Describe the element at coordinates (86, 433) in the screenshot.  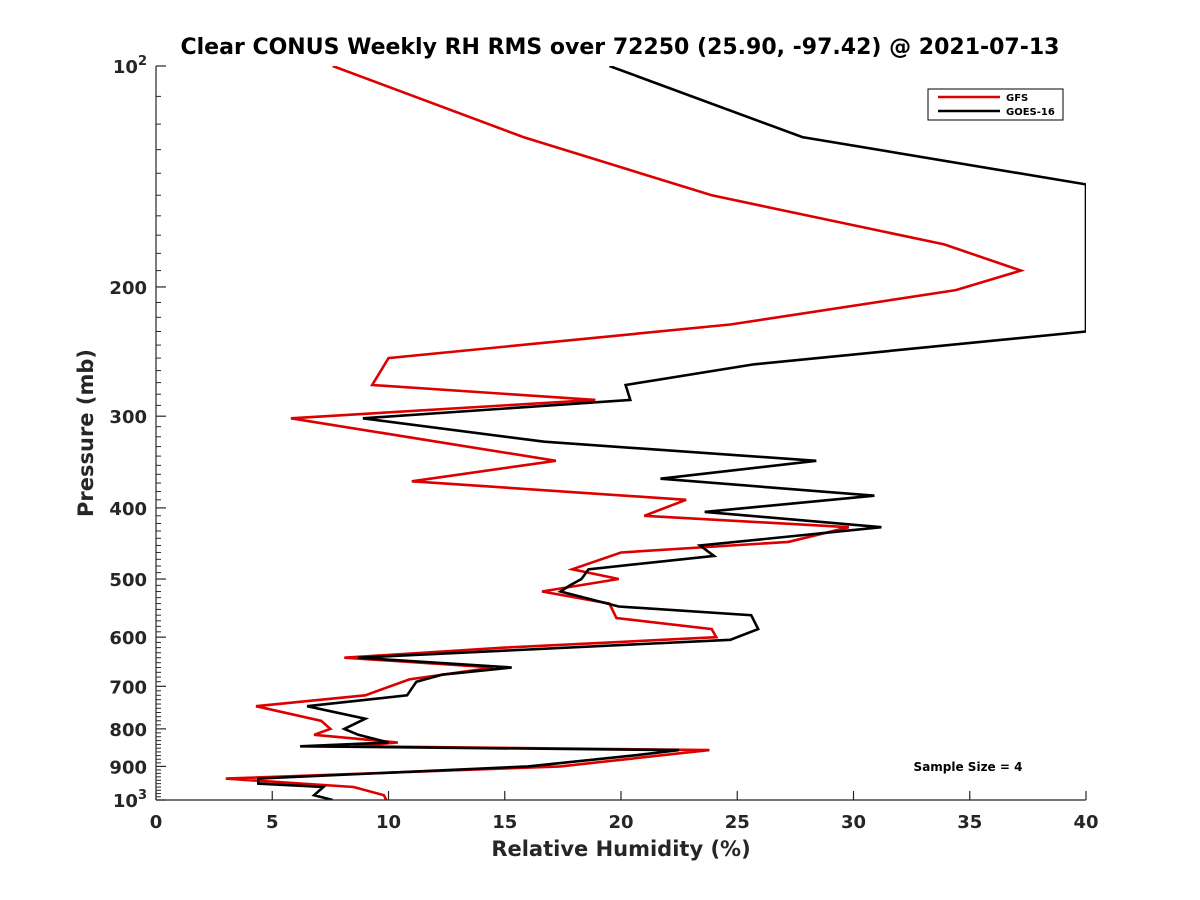
I see `y-axis-label: Pressure (mb)` at that location.